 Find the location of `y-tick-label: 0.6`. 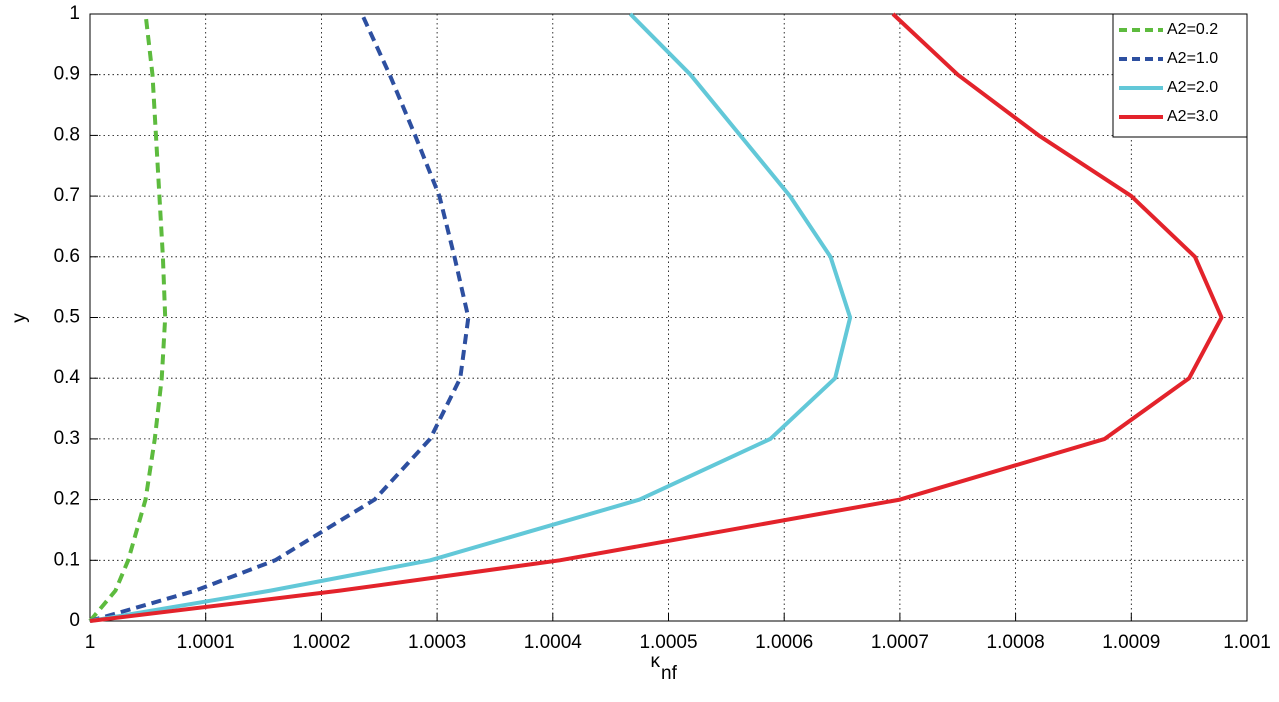

y-tick-label: 0.6 is located at coordinates (67, 256).